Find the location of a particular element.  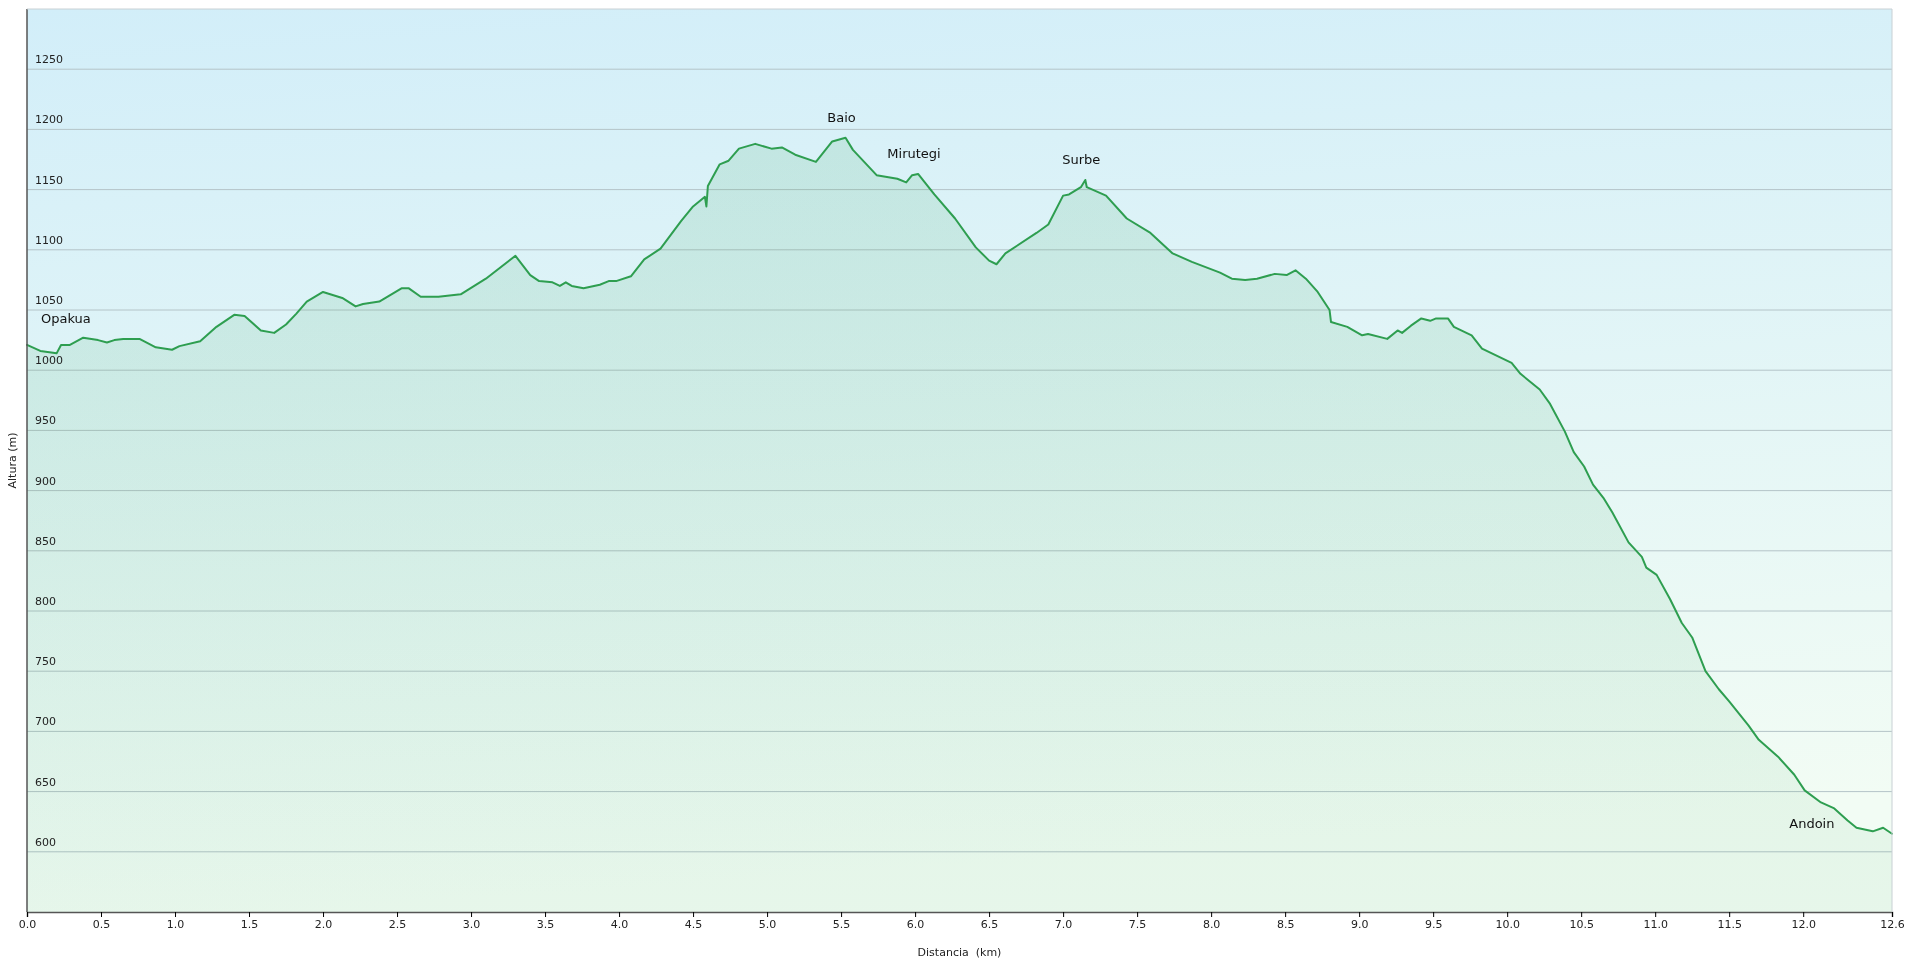

x-tick-label: 8.0 is located at coordinates (1211, 924).